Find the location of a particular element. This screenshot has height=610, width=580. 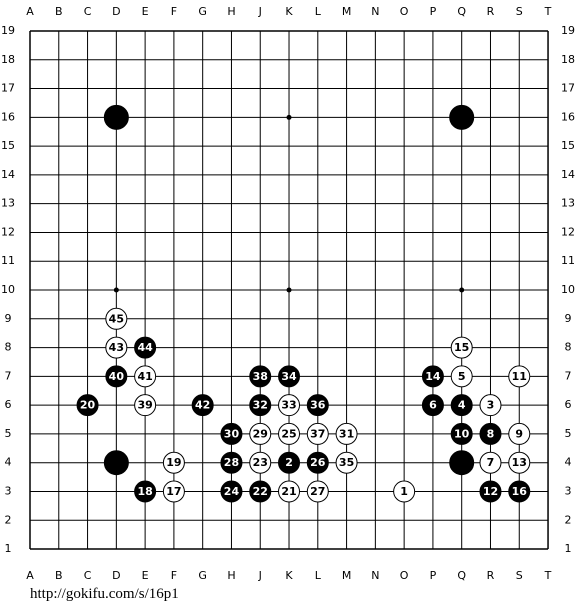

move-number: 23 is located at coordinates (260, 462).